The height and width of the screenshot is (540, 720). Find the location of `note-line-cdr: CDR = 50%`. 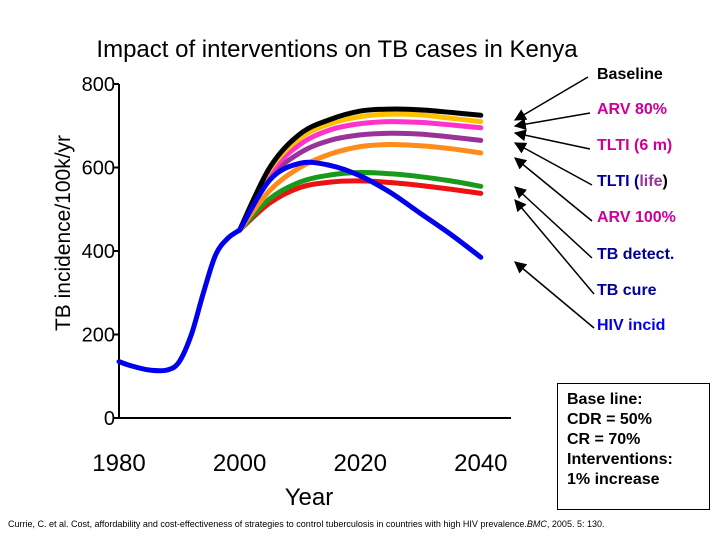

note-line-cdr: CDR = 50% is located at coordinates (609, 419).